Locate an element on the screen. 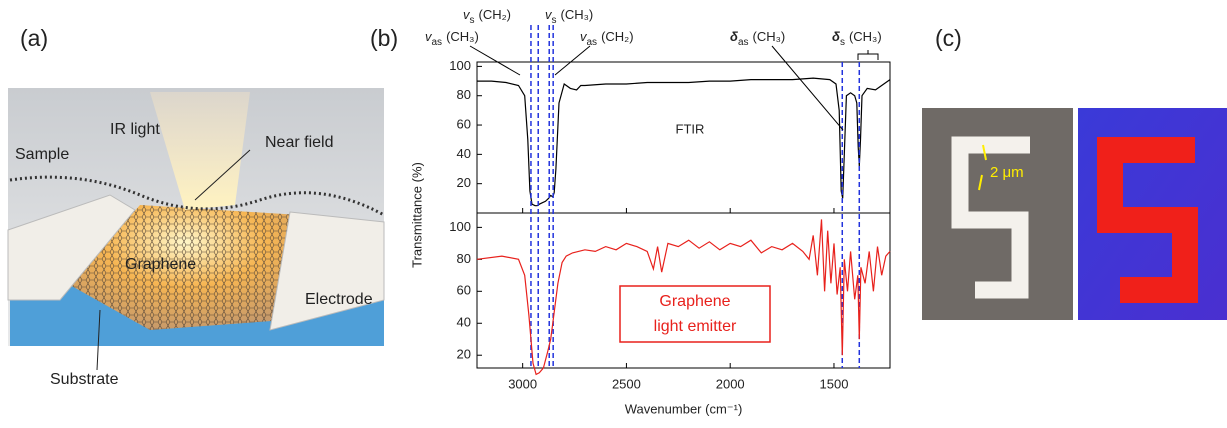 The image size is (1227, 428). label: Near field is located at coordinates (299, 142).